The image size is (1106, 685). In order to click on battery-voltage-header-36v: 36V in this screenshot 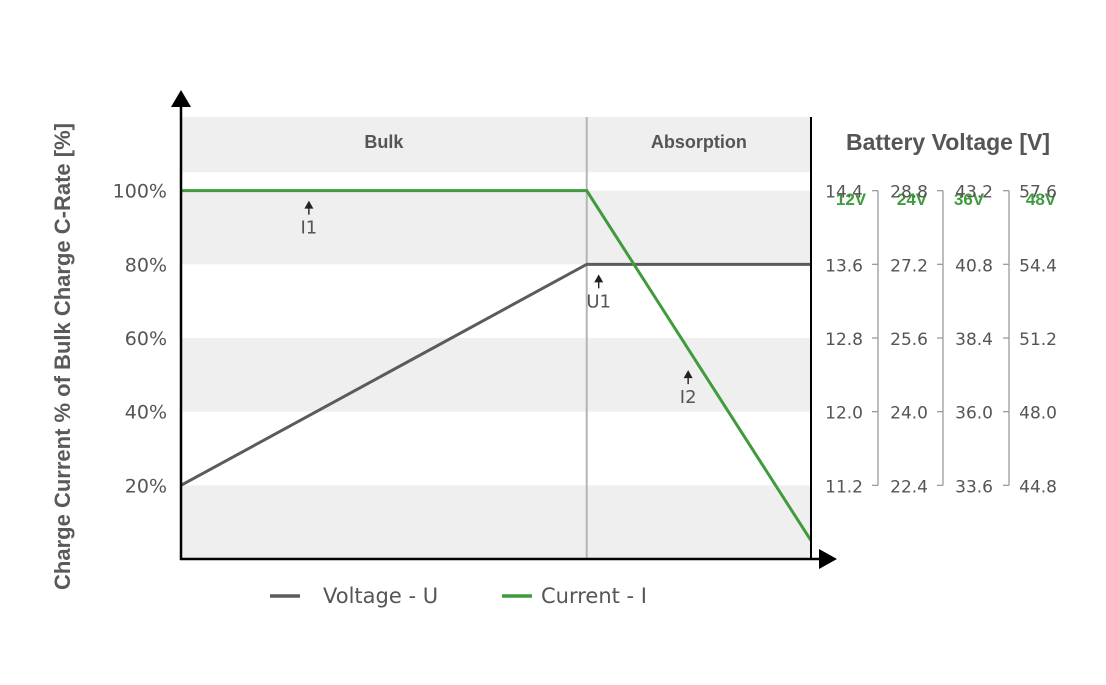, I will do `click(969, 199)`.